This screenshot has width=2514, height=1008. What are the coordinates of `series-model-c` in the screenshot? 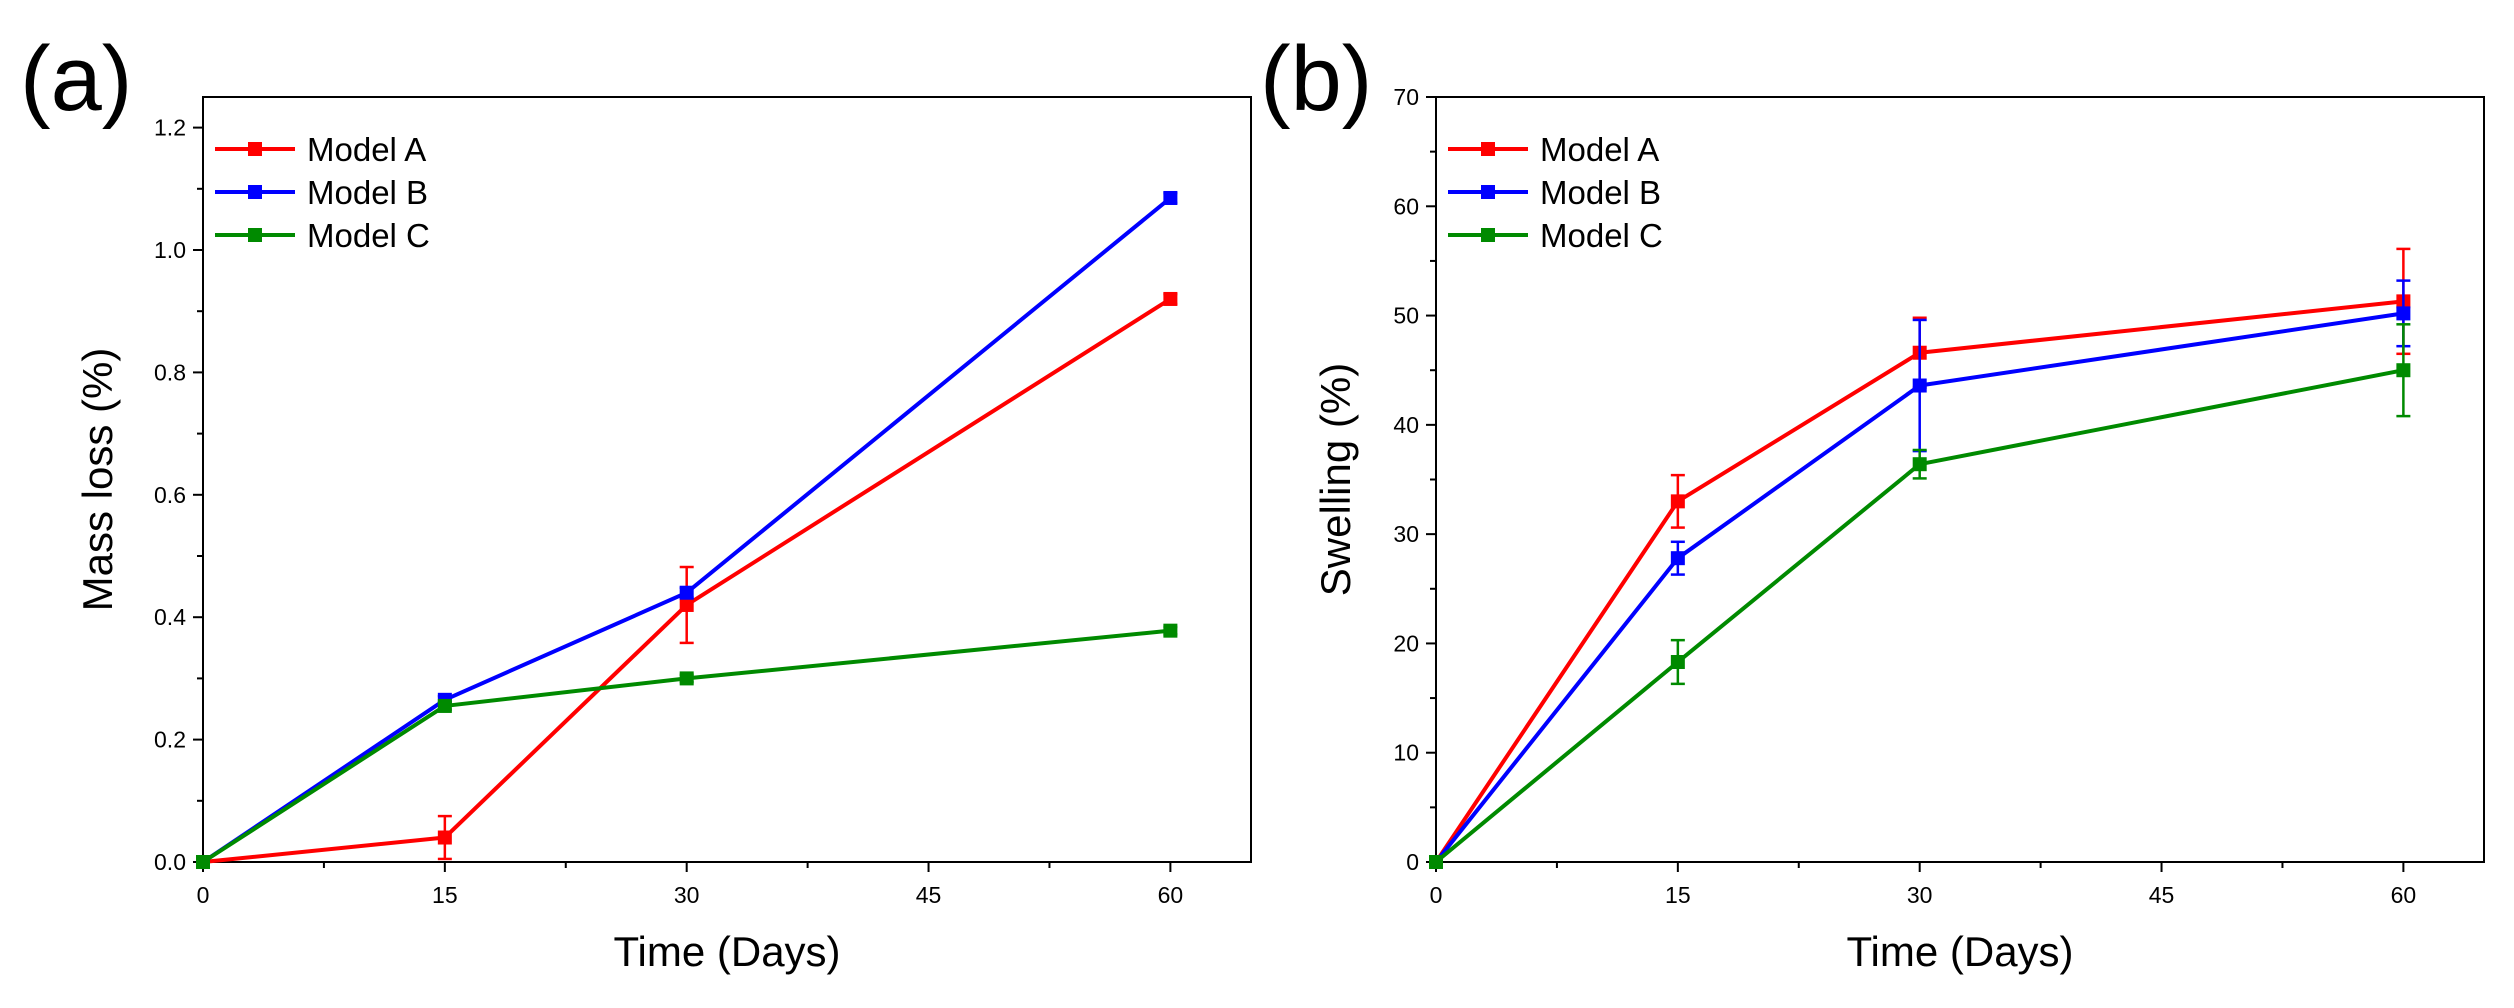 It's located at (687, 746).